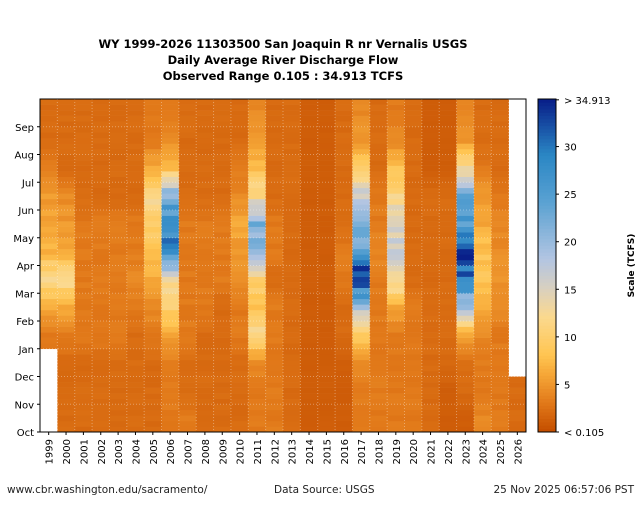 The image size is (640, 530). Describe the element at coordinates (107, 490) in the screenshot. I see `footer-url: www.cbr.washington.edu/sacramento/` at that location.